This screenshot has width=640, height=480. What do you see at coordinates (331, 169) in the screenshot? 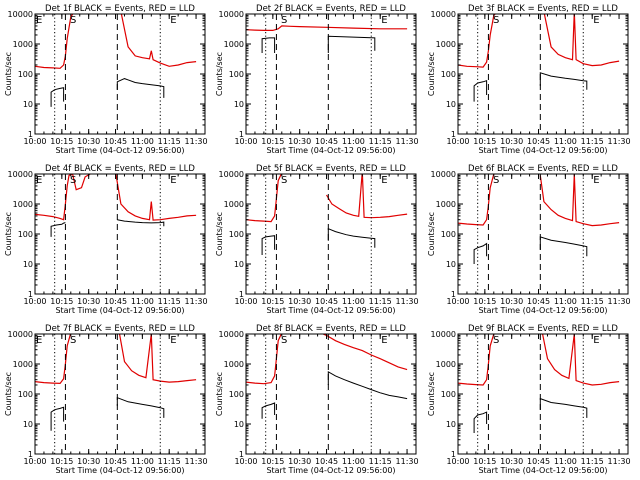
I see `panel-title: Det 5f BLACK = Events, RED = LLD` at bounding box center [331, 169].